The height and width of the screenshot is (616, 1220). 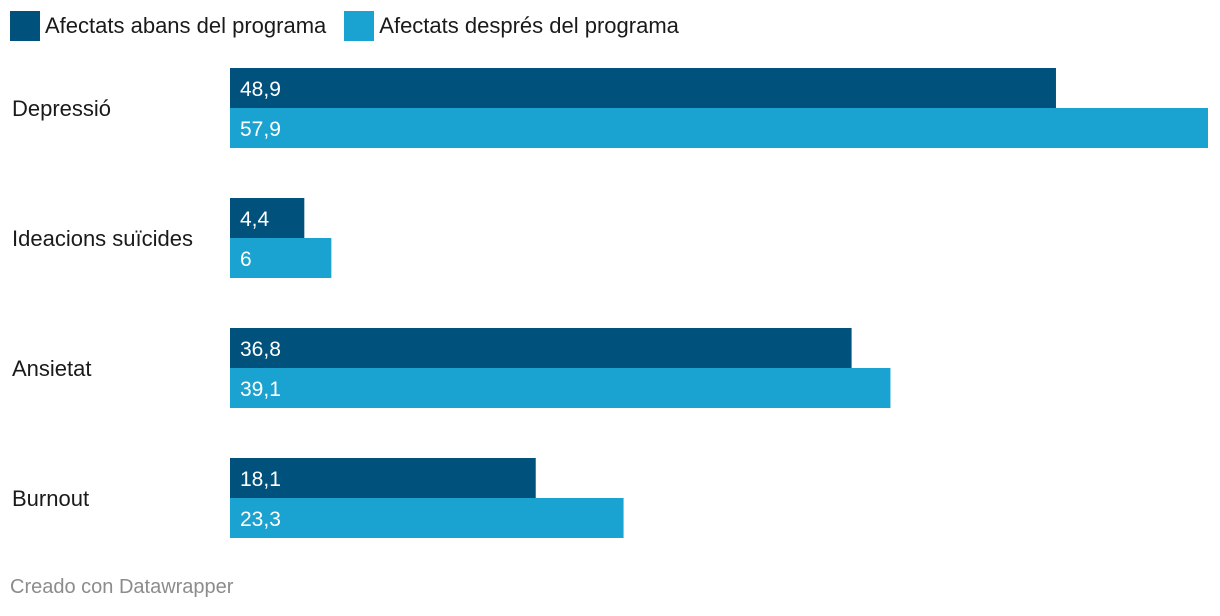 What do you see at coordinates (186, 25) in the screenshot?
I see `legend-label-before: Afectats abans del programa` at bounding box center [186, 25].